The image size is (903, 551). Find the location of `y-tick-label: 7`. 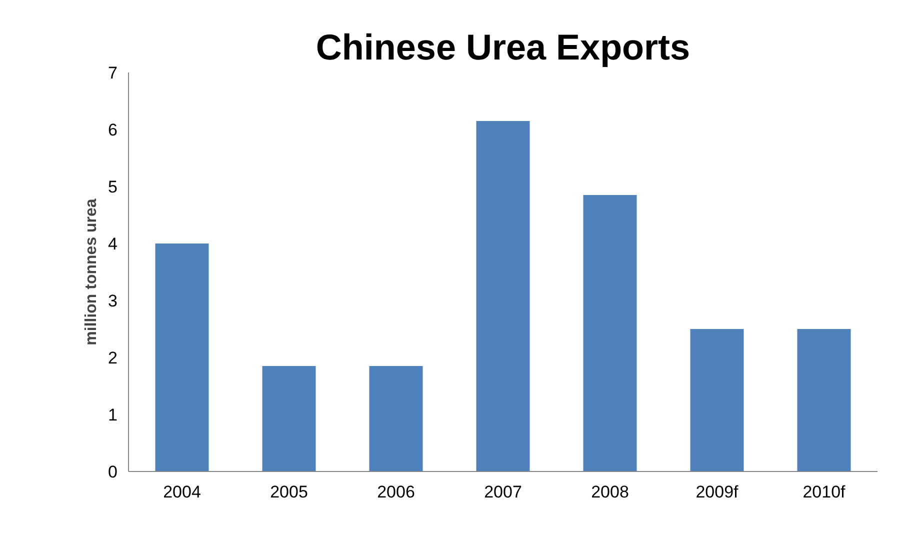

y-tick-label: 7 is located at coordinates (113, 73).